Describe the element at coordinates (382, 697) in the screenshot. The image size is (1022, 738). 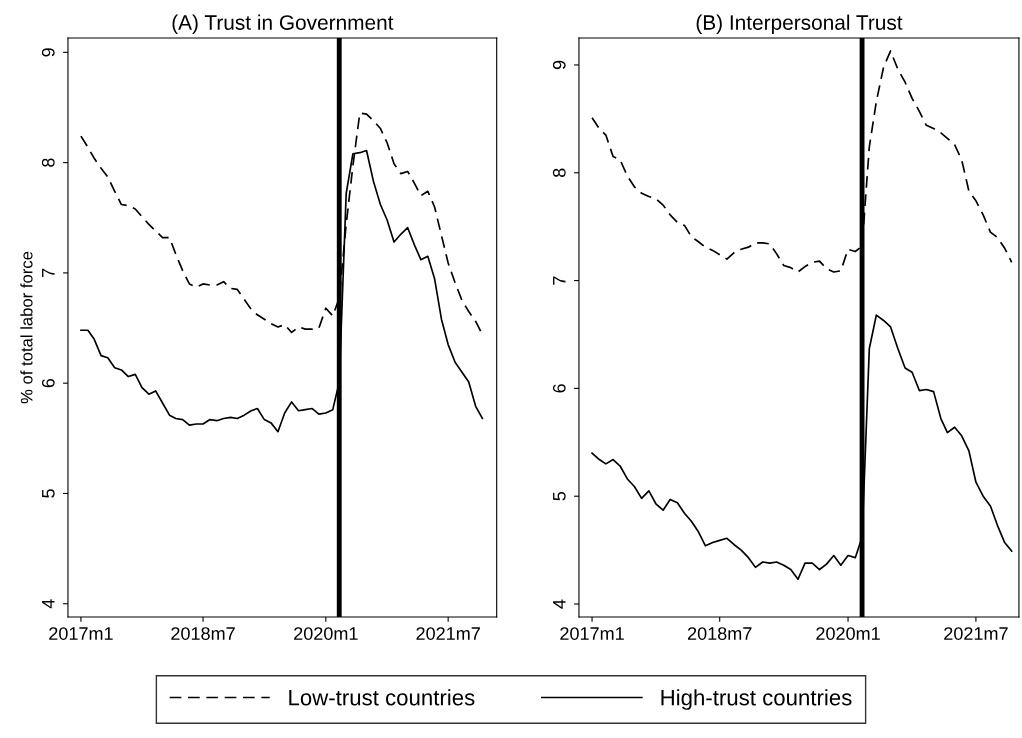
I see `legend-label: Low-trust countries` at that location.